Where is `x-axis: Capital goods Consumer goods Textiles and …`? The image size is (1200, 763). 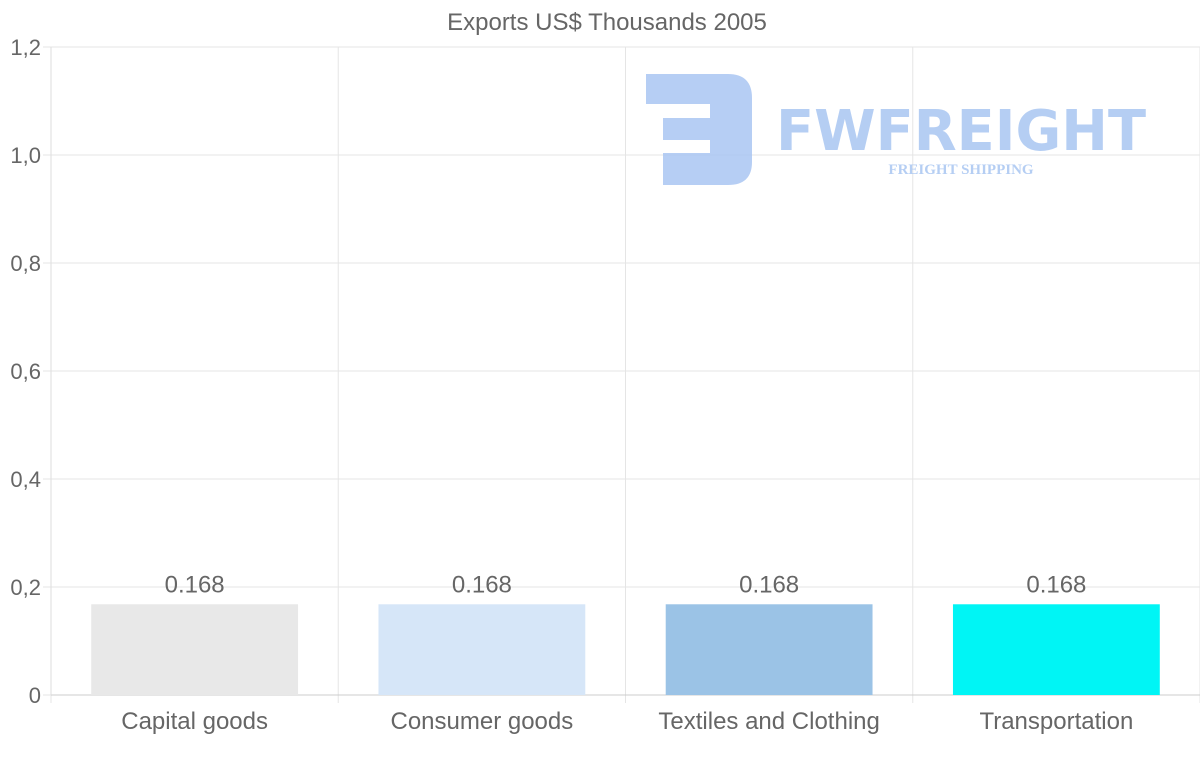
x-axis: Capital goods Consumer goods Textiles and … is located at coordinates (627, 721).